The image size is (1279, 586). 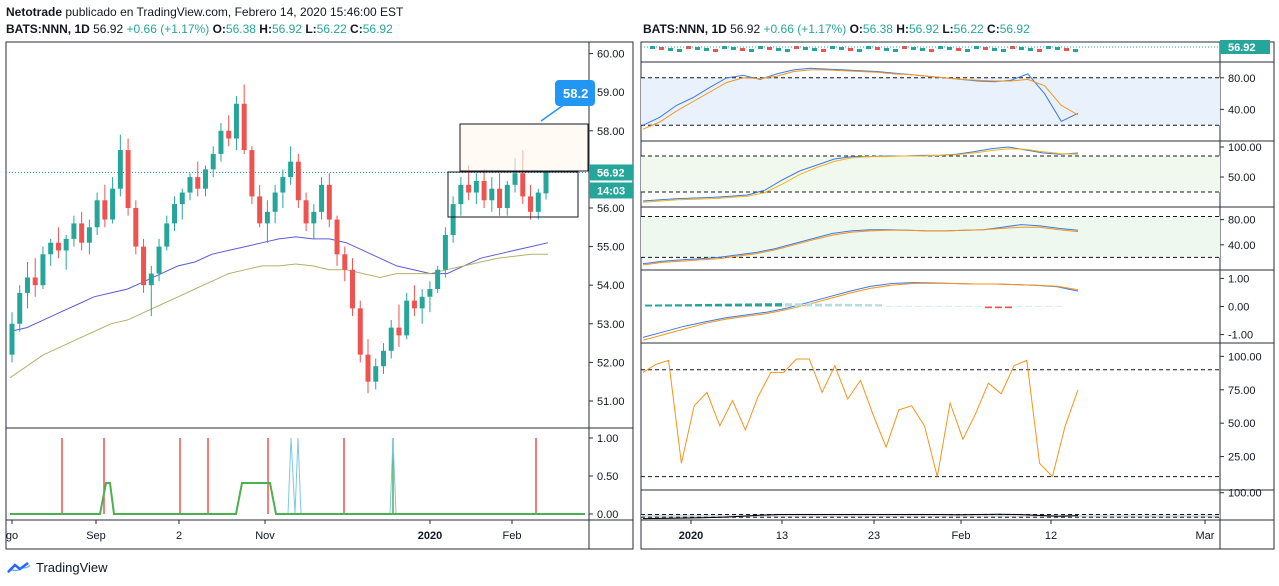 I want to click on p2-line-blue, so click(x=860, y=174).